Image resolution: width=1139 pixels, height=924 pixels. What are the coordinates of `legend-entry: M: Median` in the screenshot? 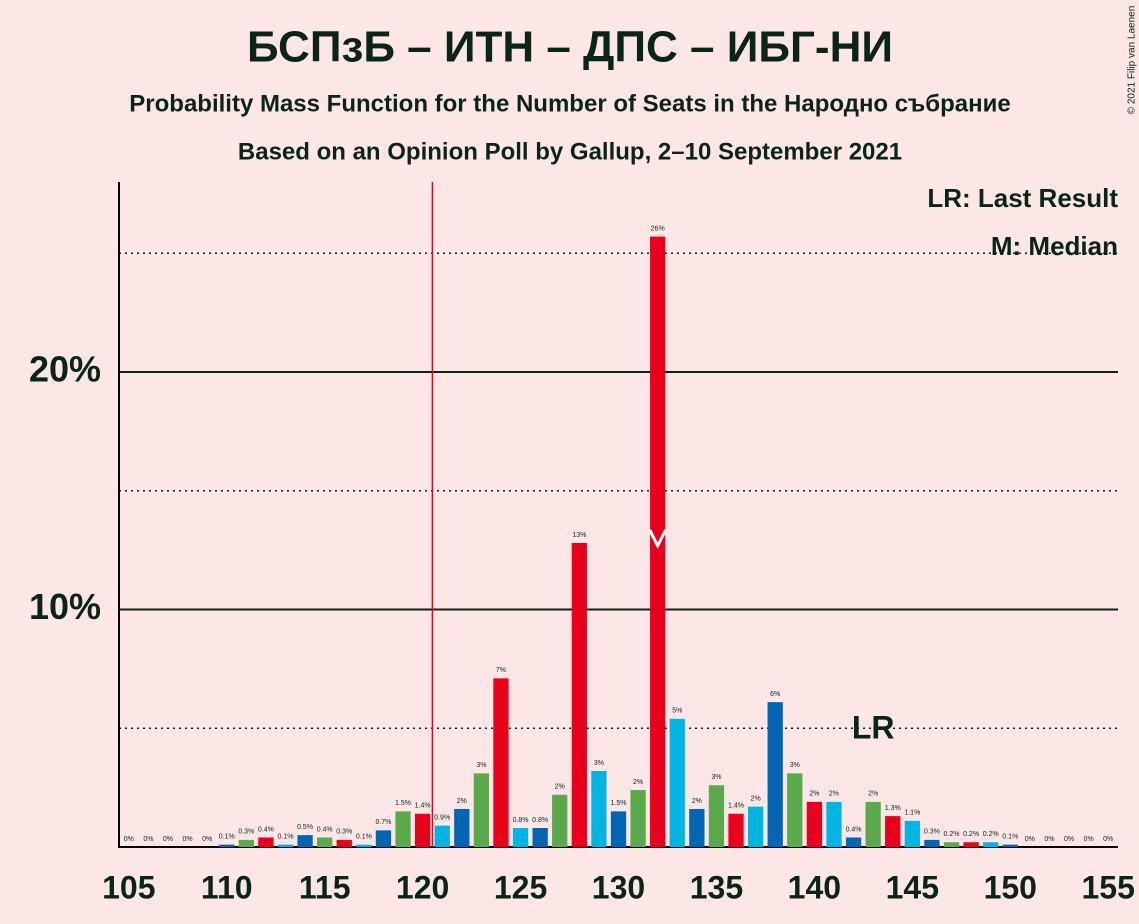 It's located at (1054, 246).